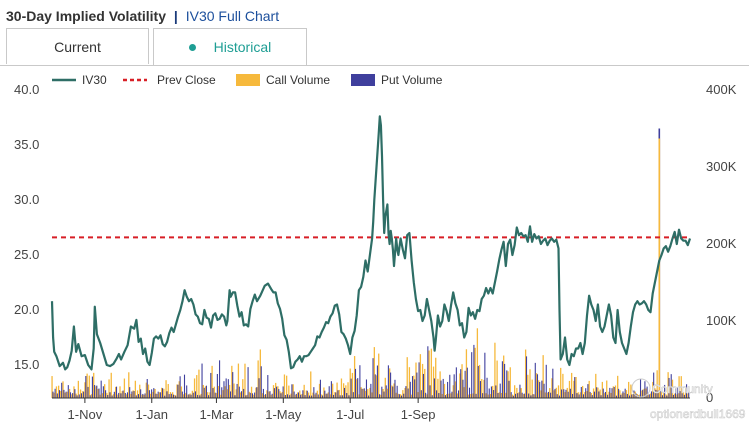 The width and height of the screenshot is (749, 430). Describe the element at coordinates (232, 16) in the screenshot. I see `iv30-full-chart-link: IV30 Full Chart` at that location.